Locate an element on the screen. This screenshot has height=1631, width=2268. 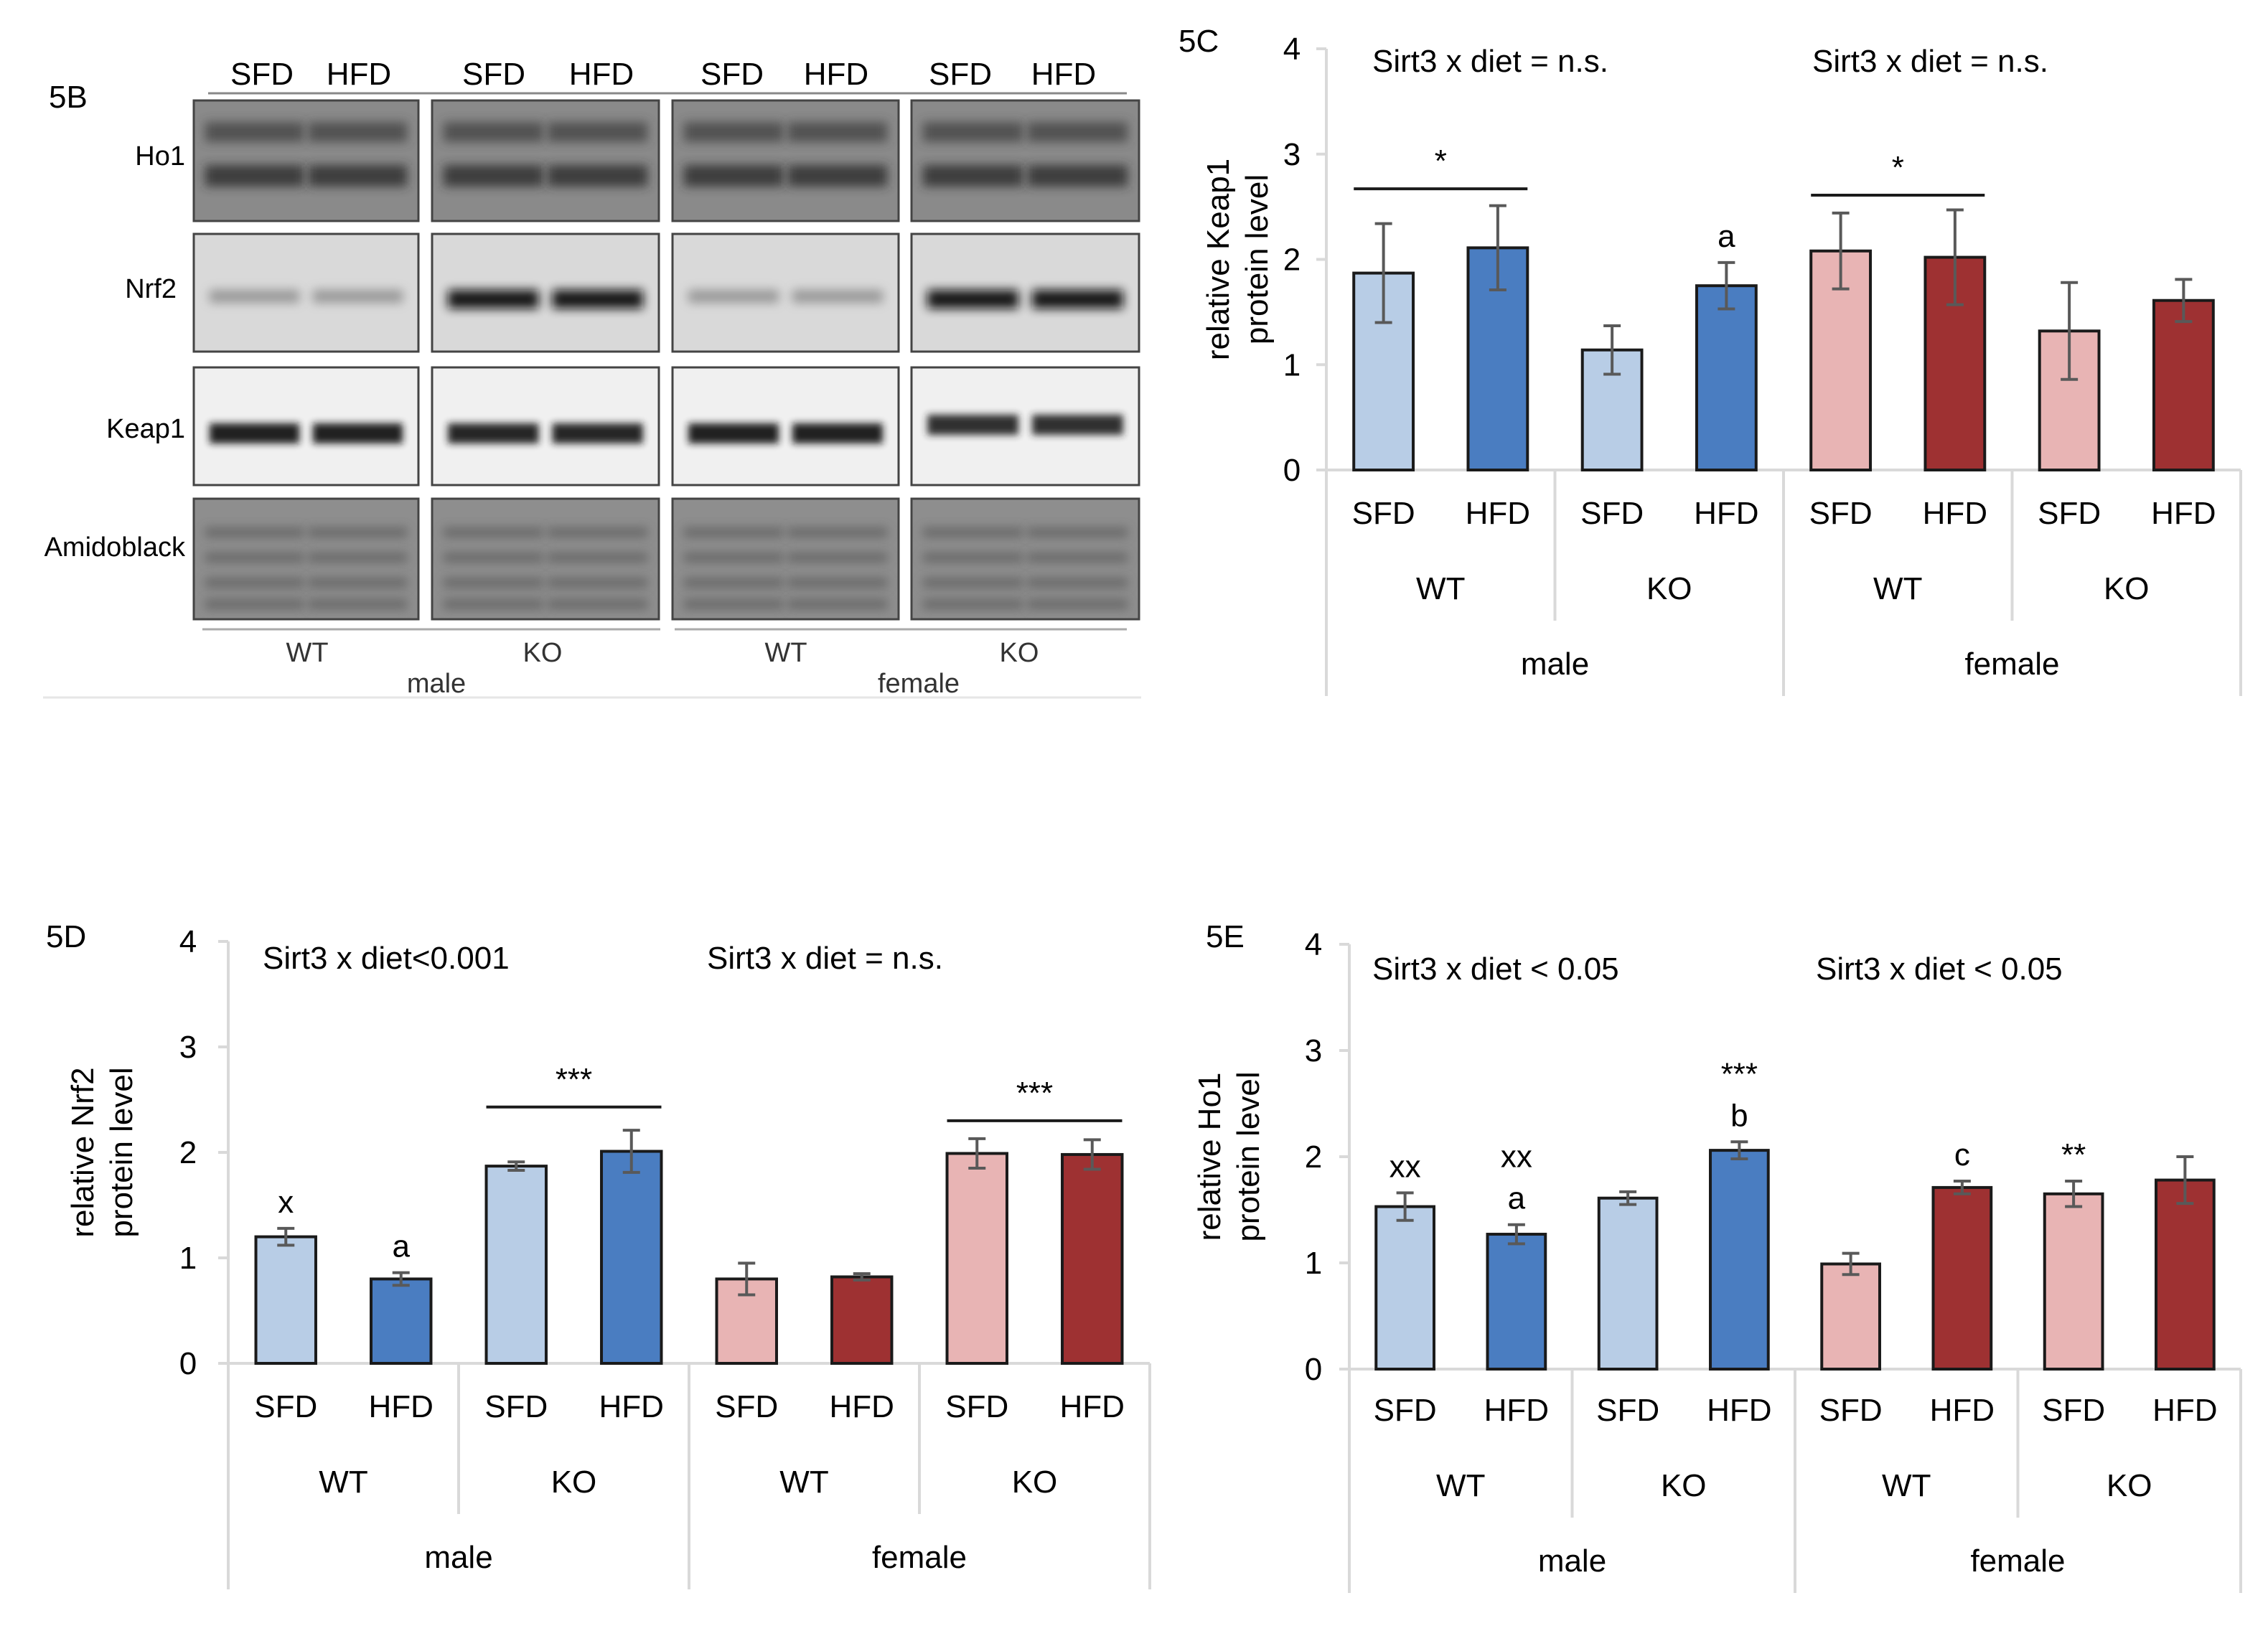
blot-row-label-nrf2: Nrf2 is located at coordinates (151, 289).